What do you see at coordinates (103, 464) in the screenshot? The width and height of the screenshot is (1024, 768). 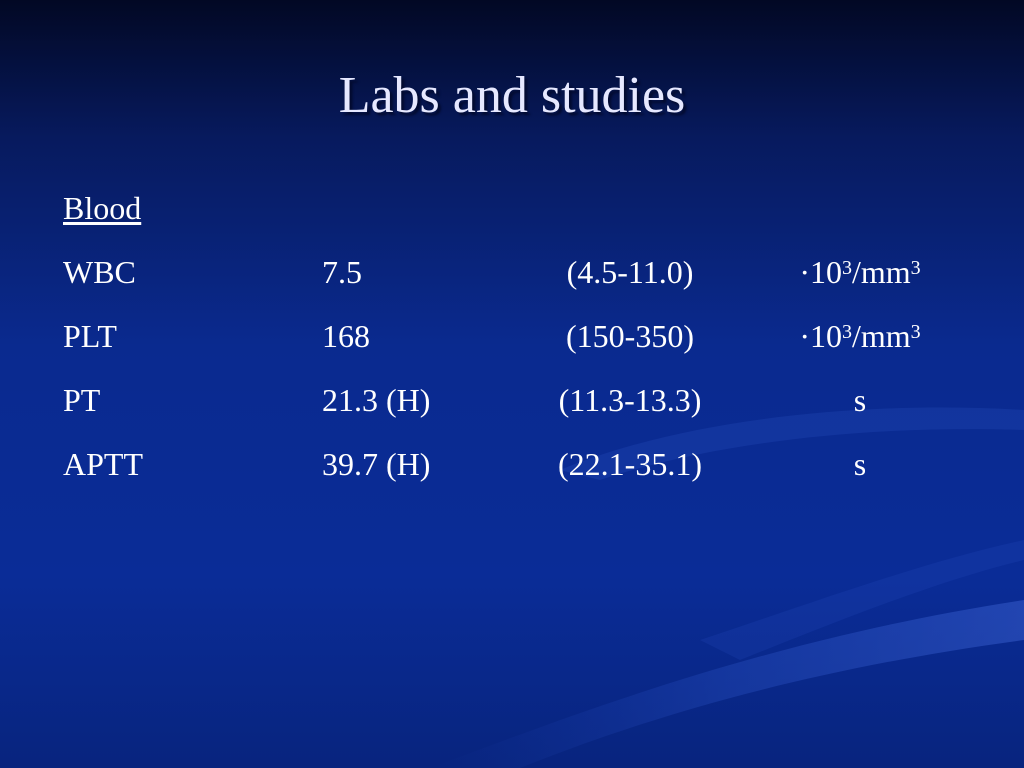 I see `lab-name: APTT` at bounding box center [103, 464].